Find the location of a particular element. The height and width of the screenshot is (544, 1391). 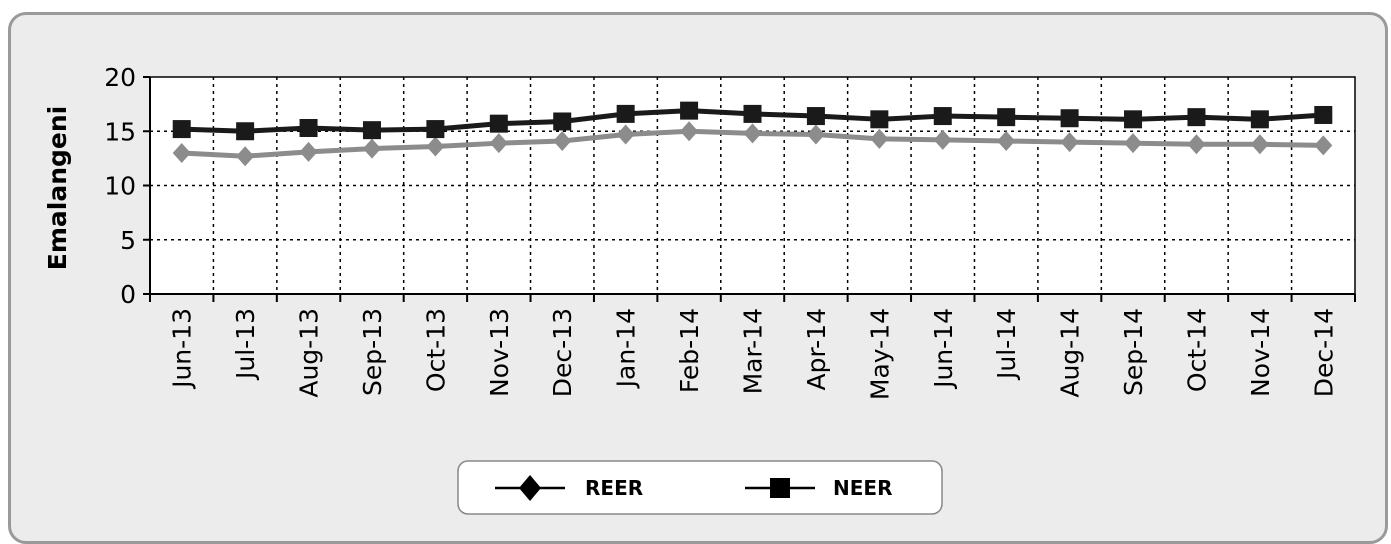

legend-reer-label: REER is located at coordinates (614, 488).